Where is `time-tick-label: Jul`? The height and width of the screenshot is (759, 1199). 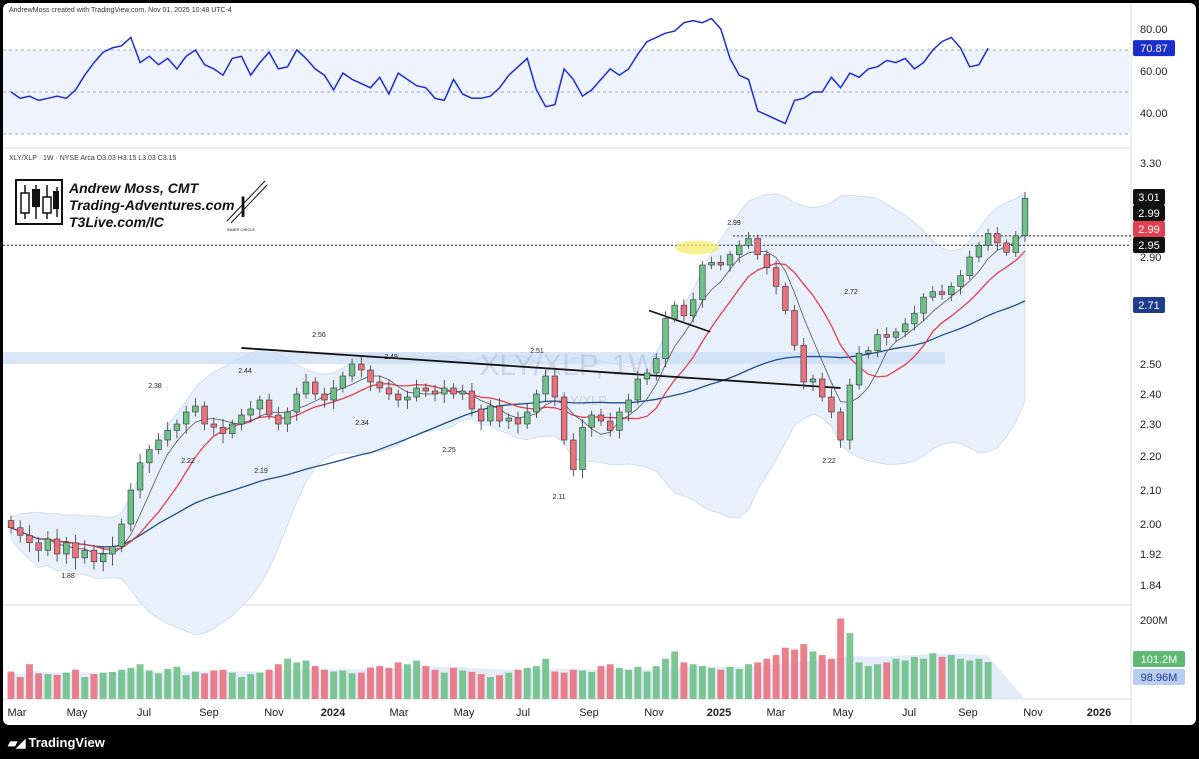
time-tick-label: Jul is located at coordinates (144, 713).